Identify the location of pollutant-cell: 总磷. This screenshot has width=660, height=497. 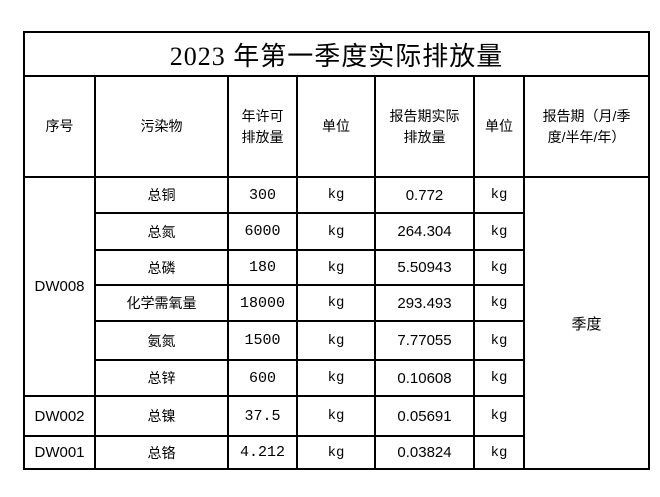
(161, 267).